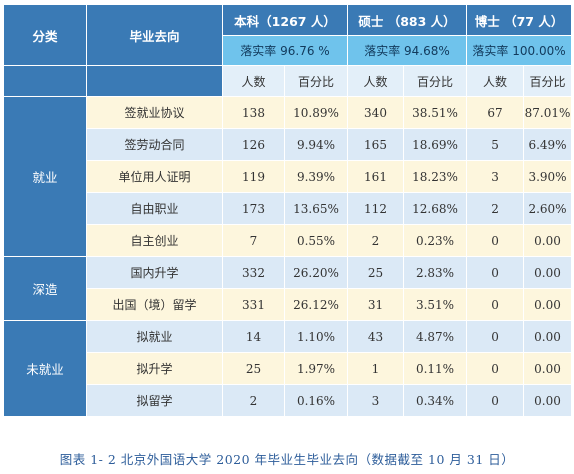  Describe the element at coordinates (435, 368) in the screenshot. I see `cell: 0.11%` at that location.